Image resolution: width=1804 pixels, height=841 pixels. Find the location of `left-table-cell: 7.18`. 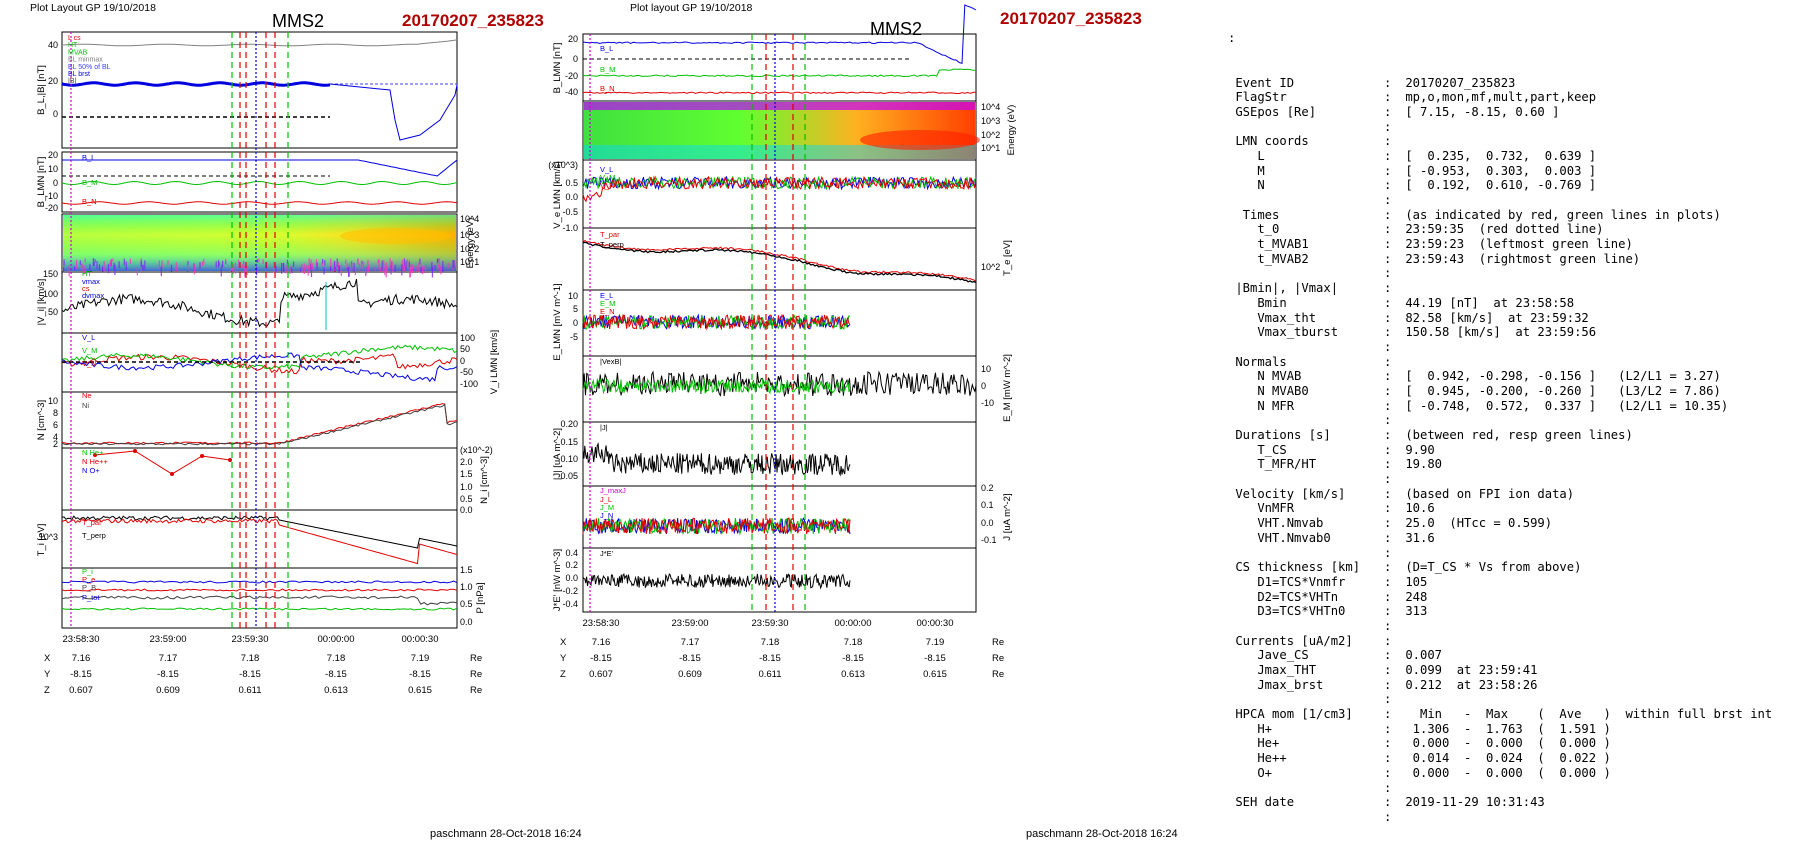

left-table-cell: 7.18 is located at coordinates (336, 658).